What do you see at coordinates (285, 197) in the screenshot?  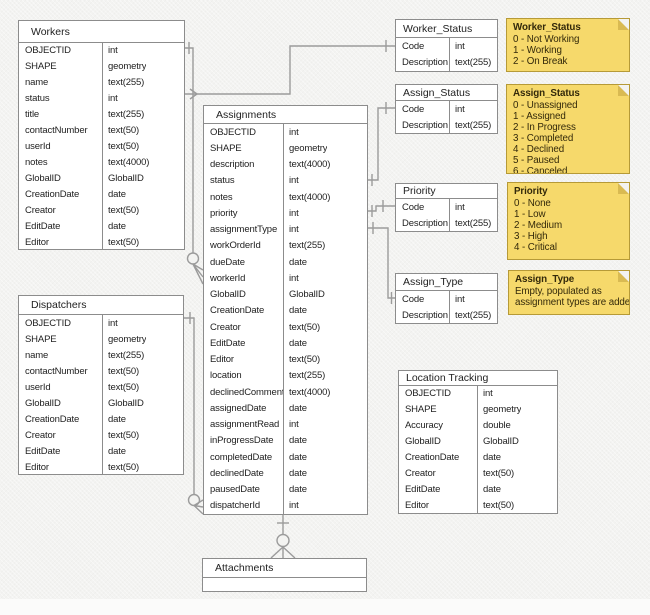 I see `table-row: notes text(4000)` at bounding box center [285, 197].